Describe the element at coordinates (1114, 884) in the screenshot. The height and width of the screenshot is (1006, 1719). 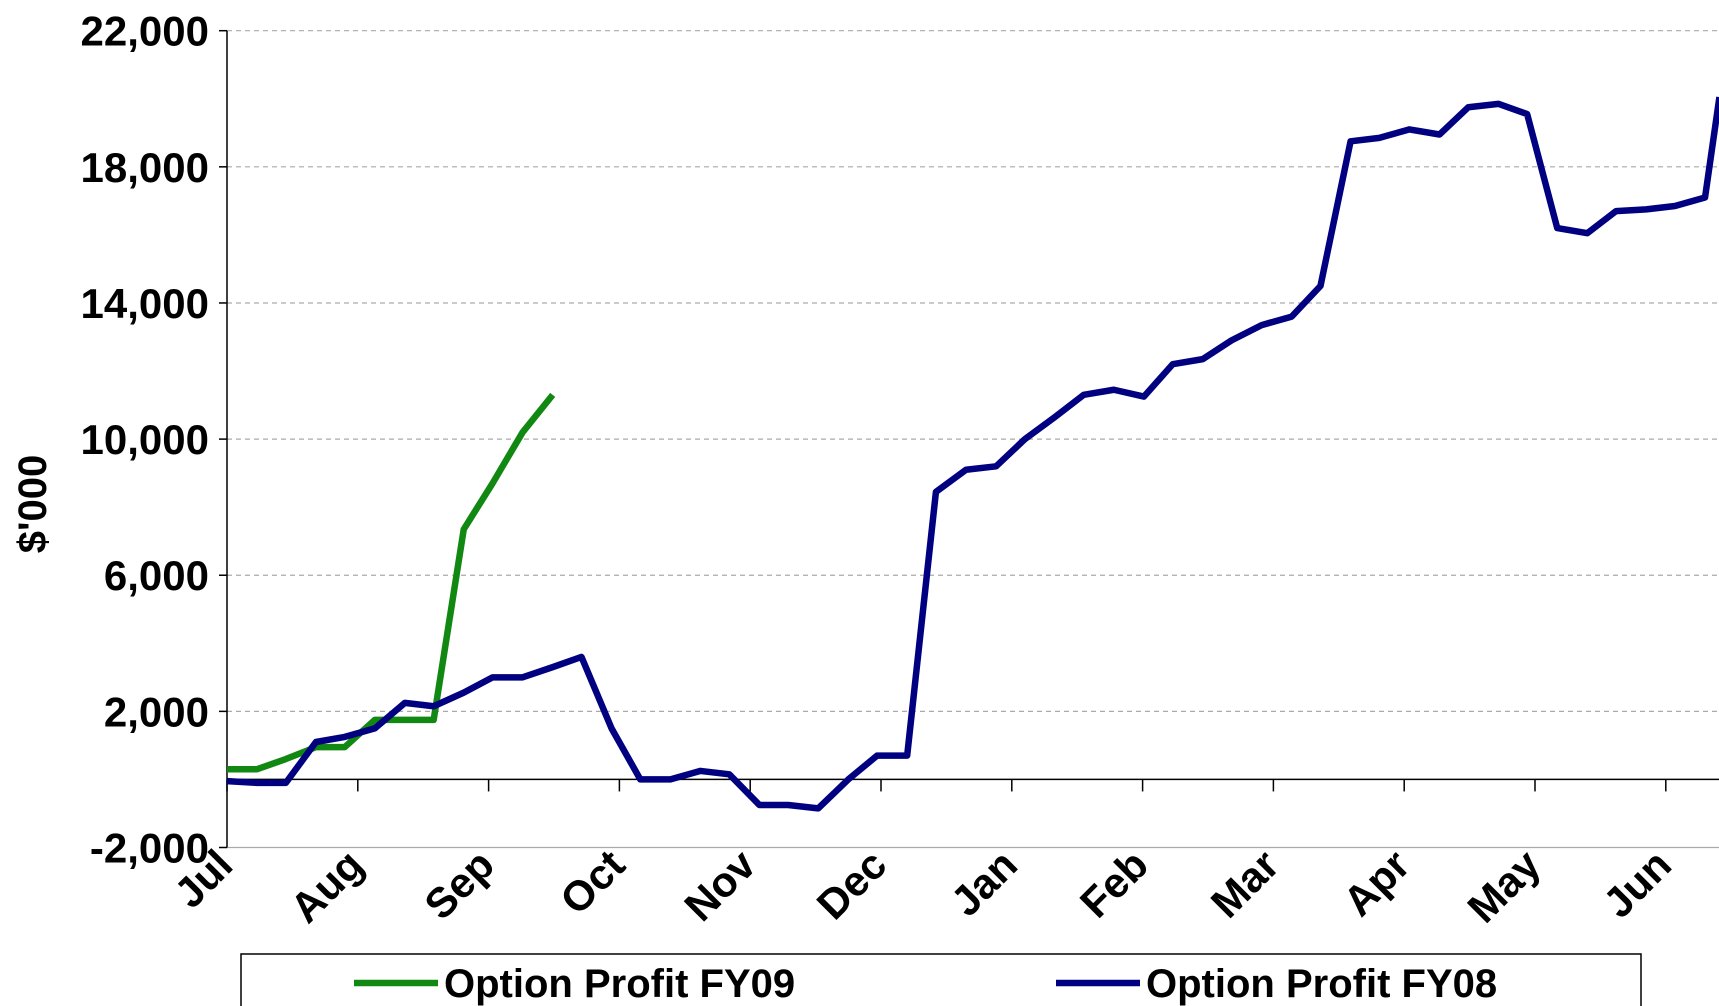
I see `x-tick-label: Feb` at that location.